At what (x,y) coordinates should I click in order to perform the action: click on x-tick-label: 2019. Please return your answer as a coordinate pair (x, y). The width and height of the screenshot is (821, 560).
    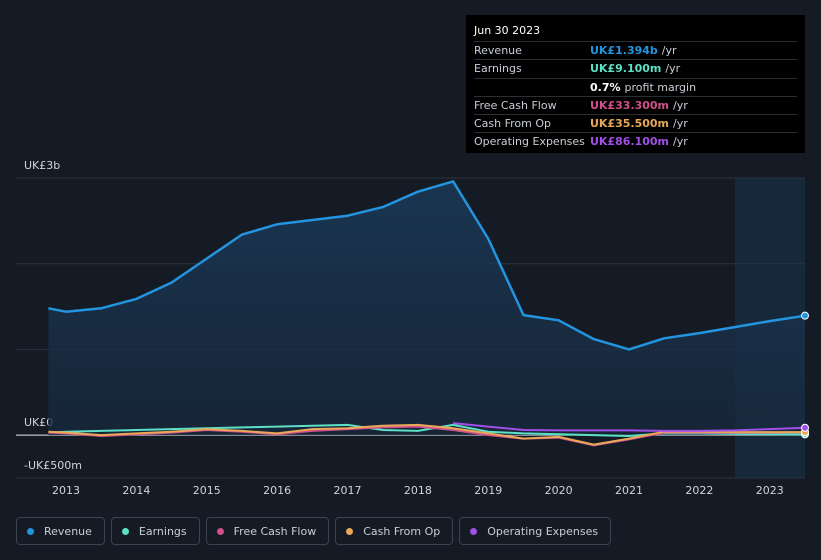
    Looking at the image, I should click on (488, 490).